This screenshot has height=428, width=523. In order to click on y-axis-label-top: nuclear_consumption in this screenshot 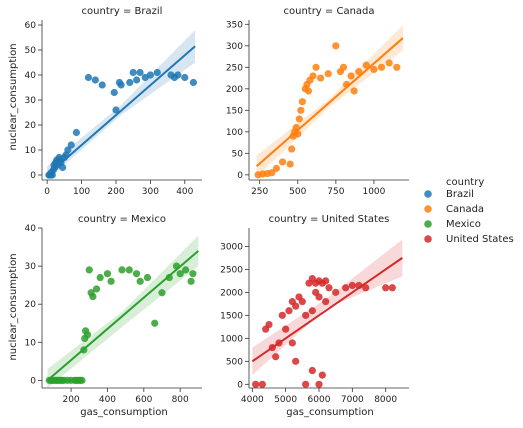, I will do `click(13, 96)`.